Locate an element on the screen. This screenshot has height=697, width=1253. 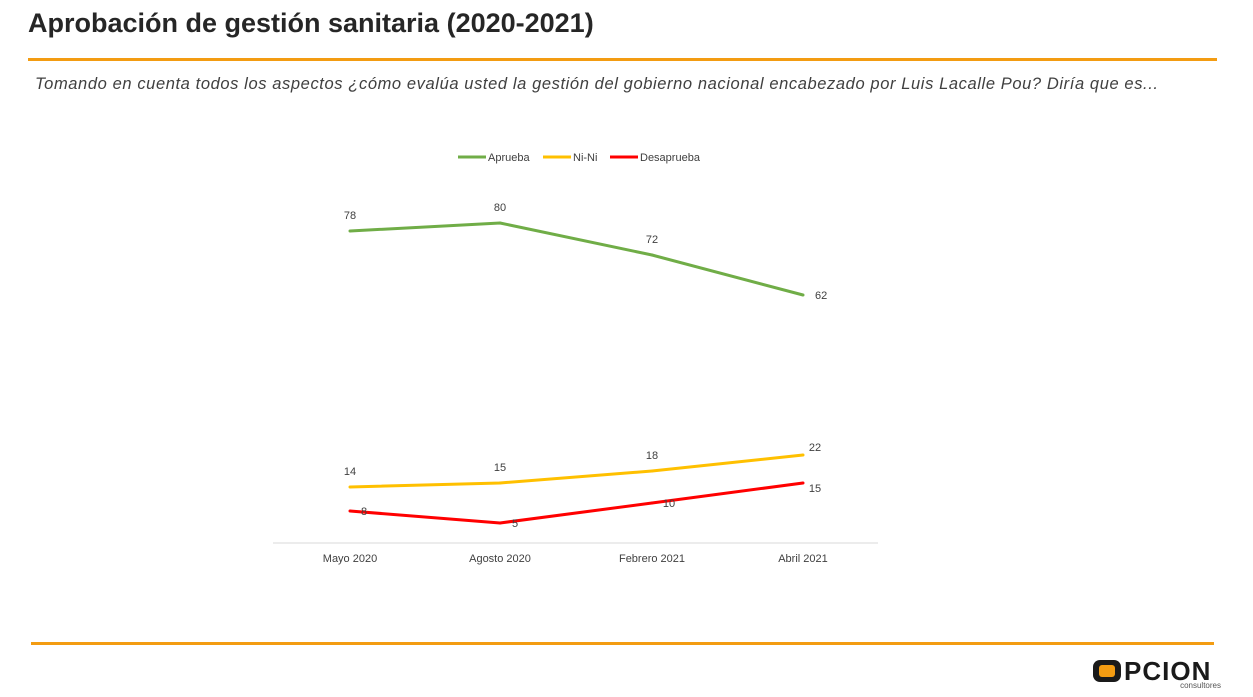
legend-label-2: Desaprueba is located at coordinates (670, 158).